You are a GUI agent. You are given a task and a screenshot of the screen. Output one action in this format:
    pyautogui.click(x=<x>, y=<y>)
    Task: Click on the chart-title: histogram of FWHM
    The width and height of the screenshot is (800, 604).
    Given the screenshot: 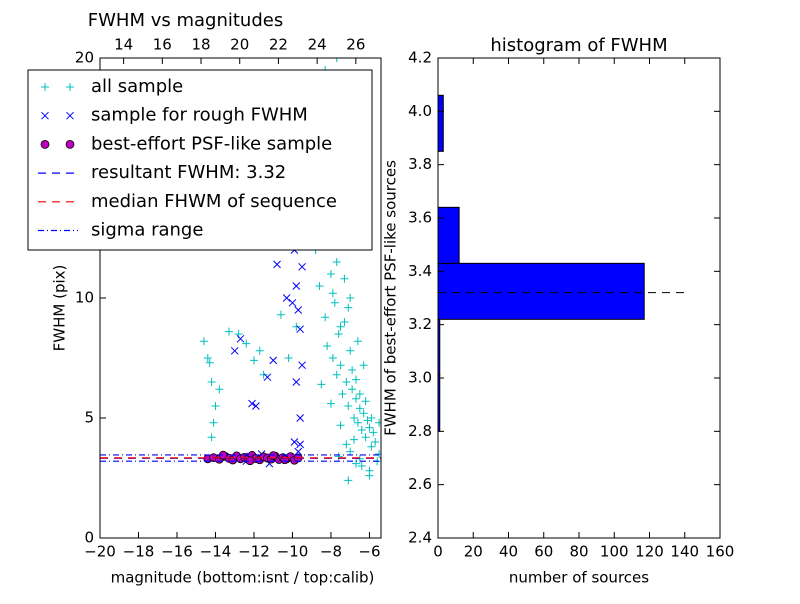 What is the action you would take?
    pyautogui.click(x=578, y=45)
    